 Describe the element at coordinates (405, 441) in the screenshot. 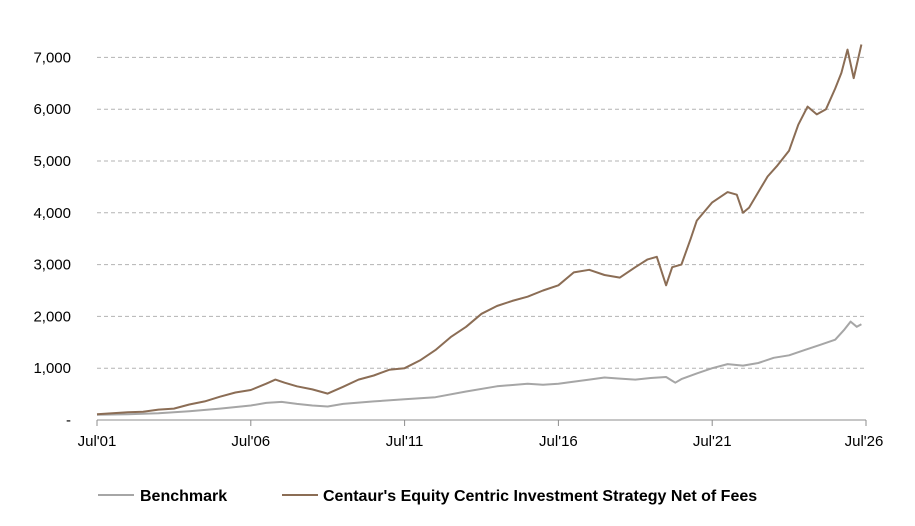

I see `x-tick-label: Jul'11` at that location.